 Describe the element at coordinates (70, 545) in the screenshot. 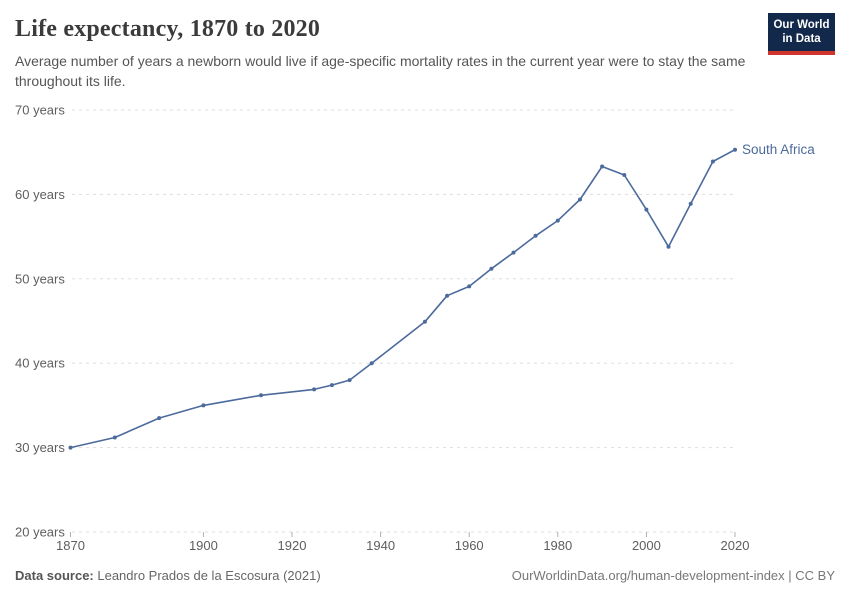

I see `x-axis-tick-label: 1870` at that location.